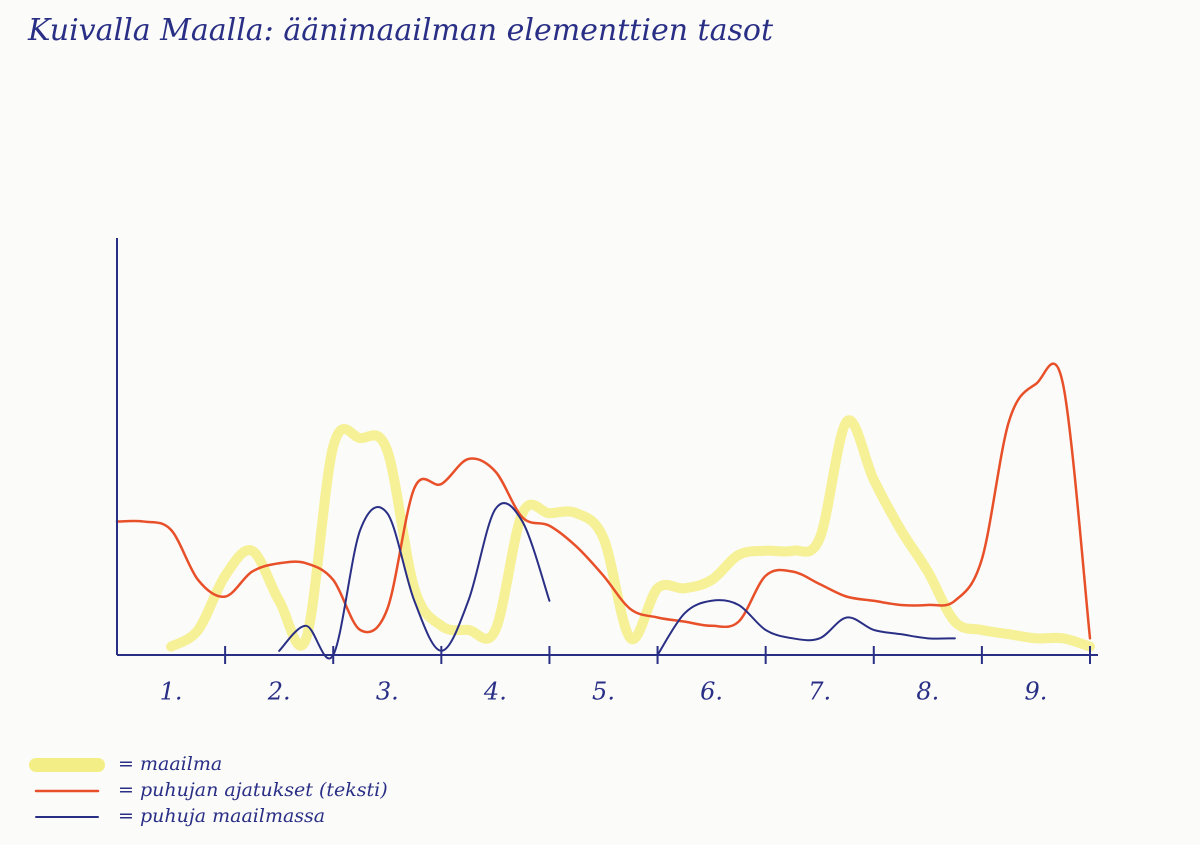  Describe the element at coordinates (927, 692) in the screenshot. I see `x-tick-label: 8.` at that location.